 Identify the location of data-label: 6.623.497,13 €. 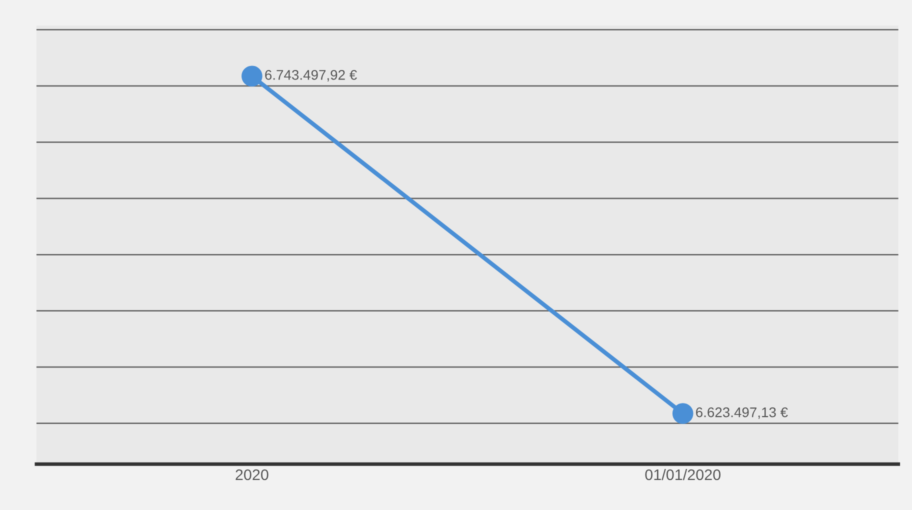
(742, 413).